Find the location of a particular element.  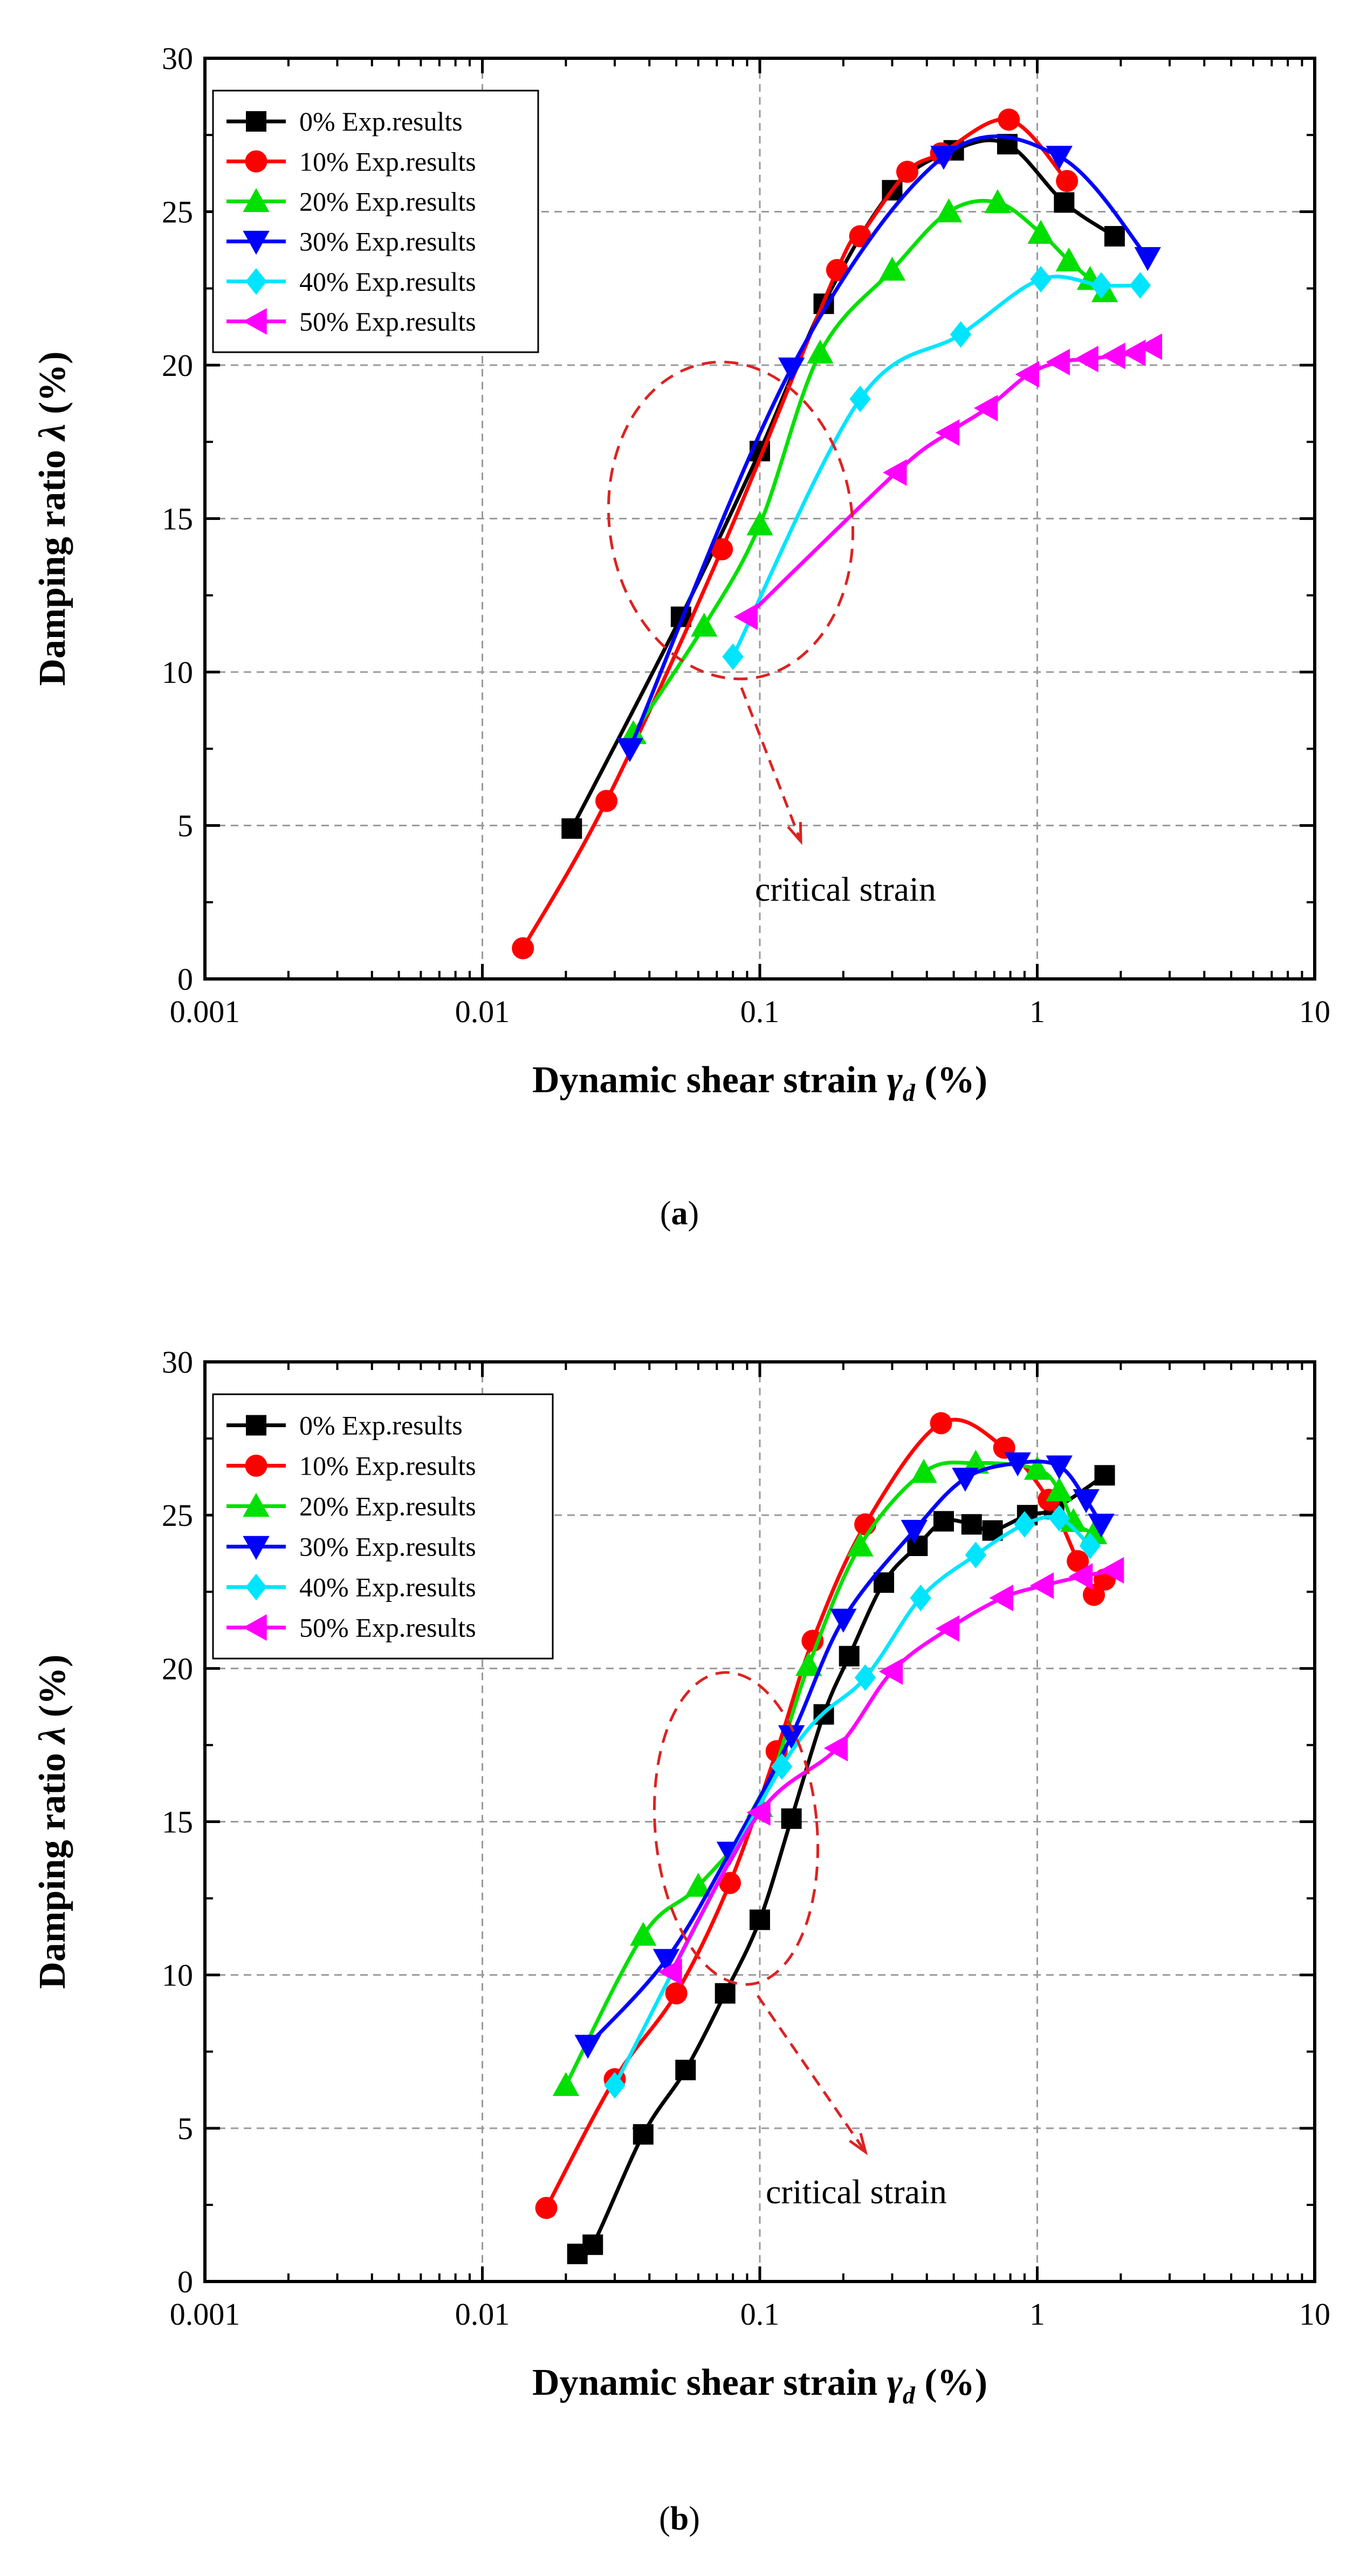

y-tick-label: 5 is located at coordinates (185, 2128).